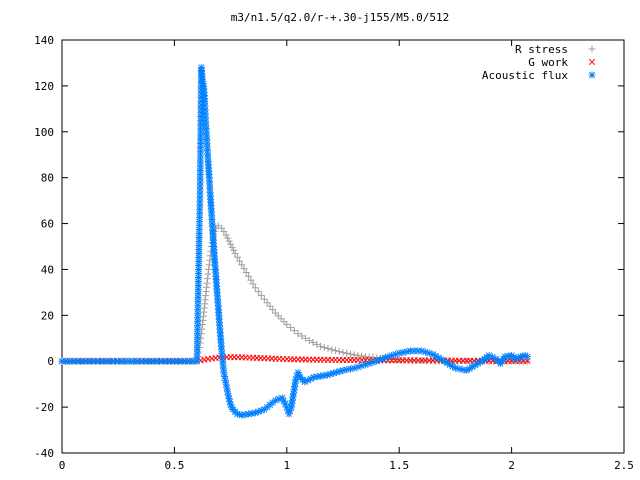  Describe the element at coordinates (47, 269) in the screenshot. I see `y-tick-label: 40` at that location.